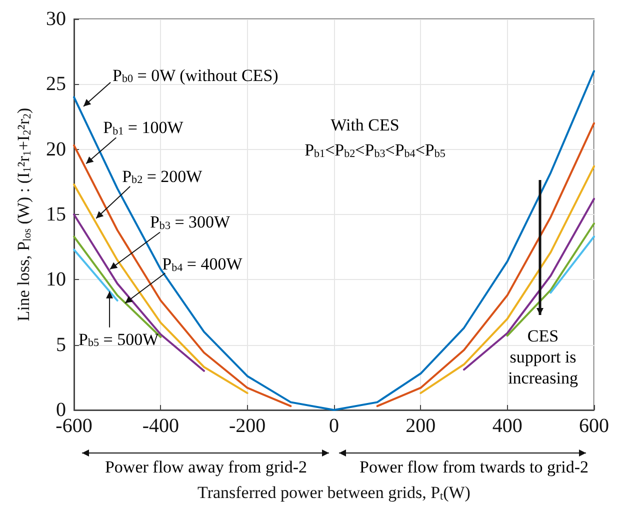  I want to click on text: Power flow from twards to grid-2, so click(474, 467).